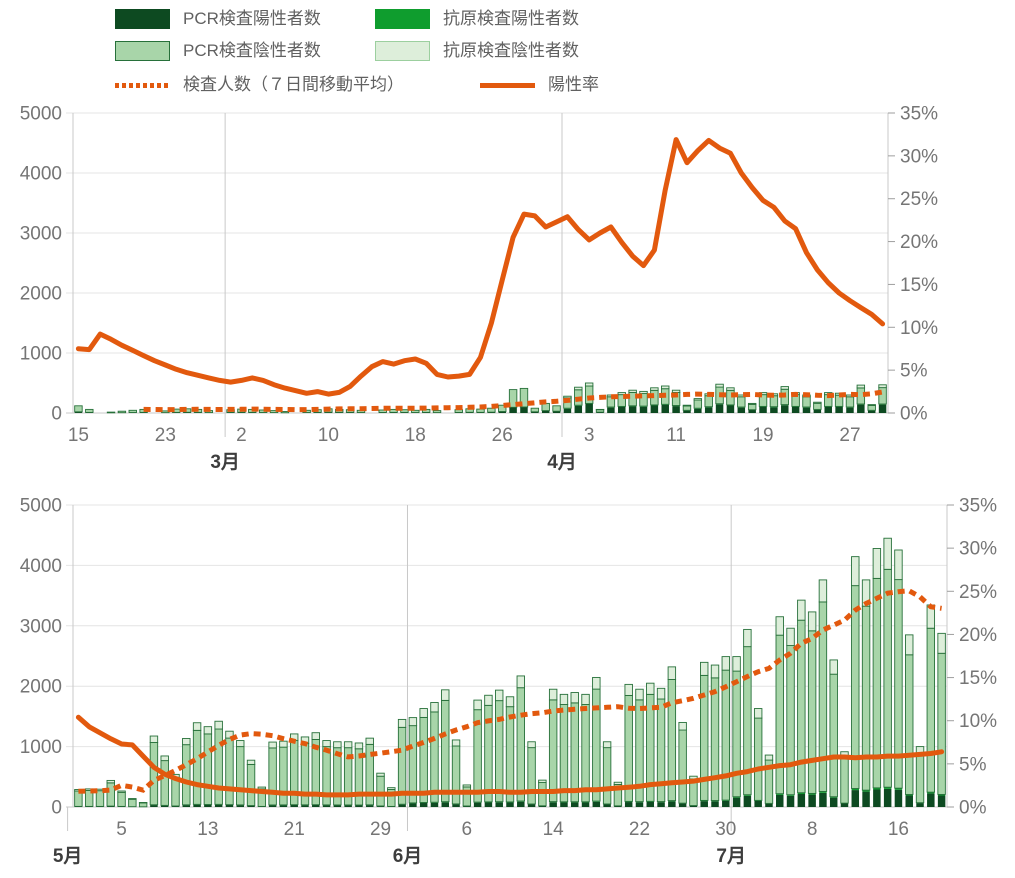  Describe the element at coordinates (328, 435) in the screenshot. I see `svg-text: 10` at that location.